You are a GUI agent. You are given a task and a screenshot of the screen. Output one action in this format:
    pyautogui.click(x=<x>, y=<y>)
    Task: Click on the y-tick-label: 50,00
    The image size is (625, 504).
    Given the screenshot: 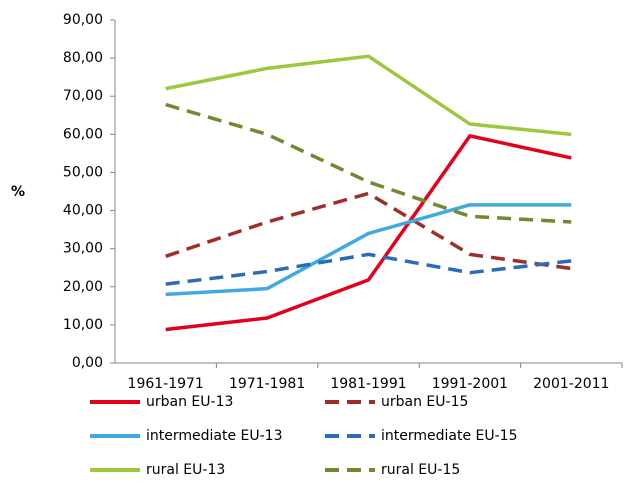 What is the action you would take?
    pyautogui.click(x=83, y=172)
    